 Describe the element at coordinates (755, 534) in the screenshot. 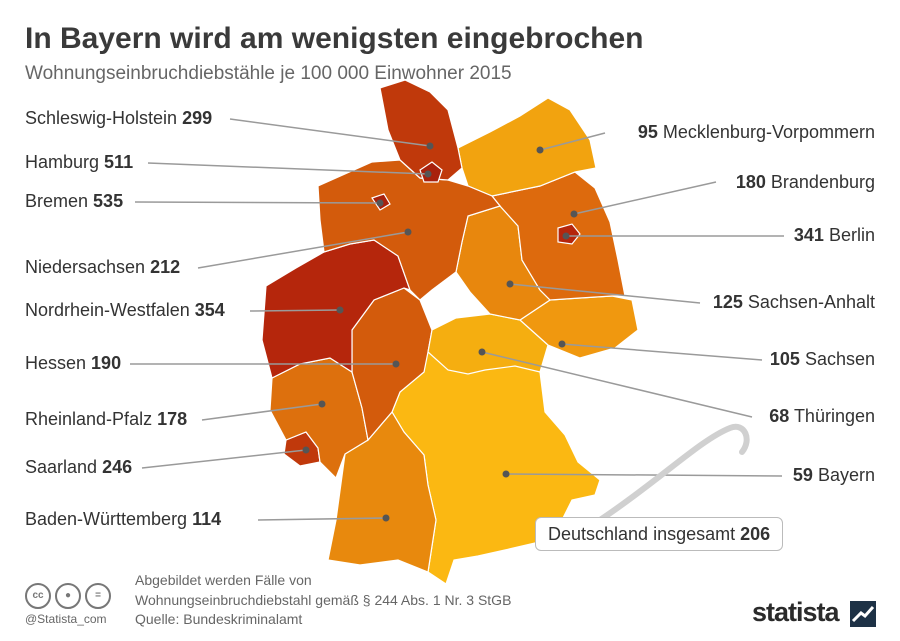

I see `total-value: 206` at that location.